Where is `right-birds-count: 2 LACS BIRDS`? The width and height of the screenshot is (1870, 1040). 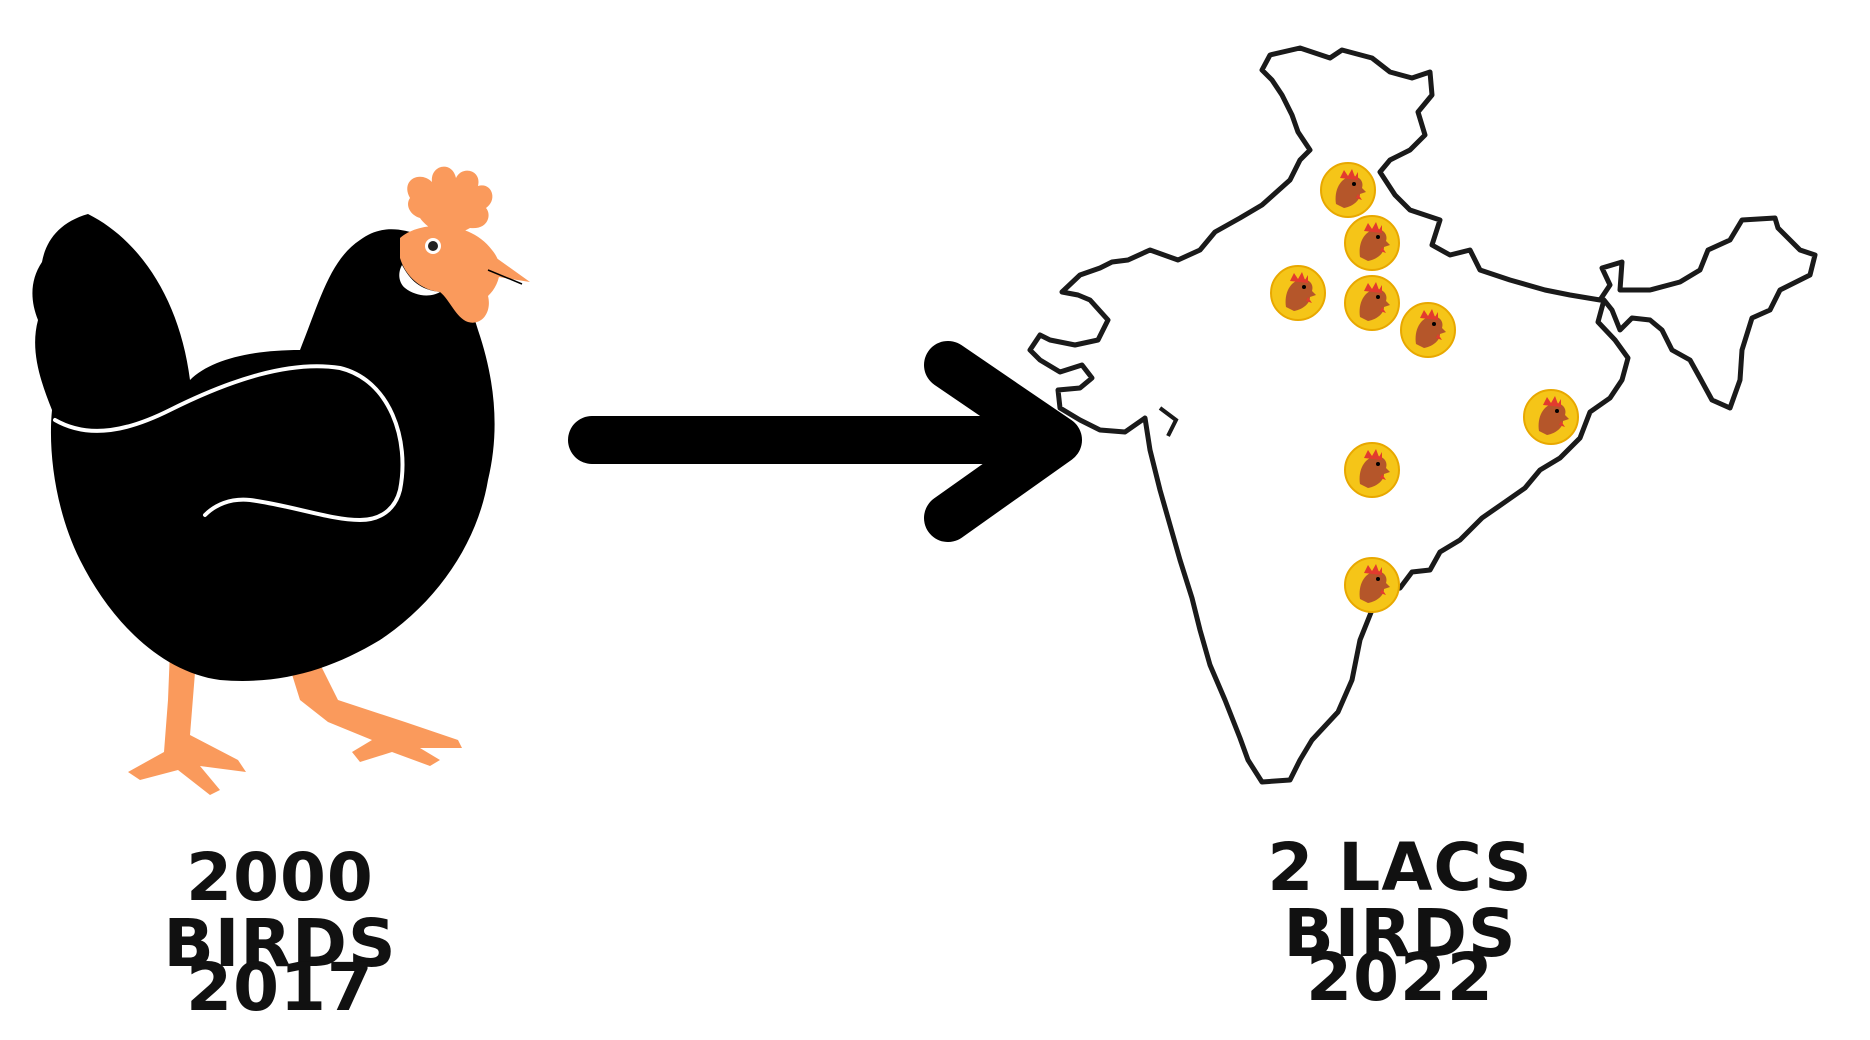
right-birds-count: 2 LACS BIRDS is located at coordinates (1400, 900).